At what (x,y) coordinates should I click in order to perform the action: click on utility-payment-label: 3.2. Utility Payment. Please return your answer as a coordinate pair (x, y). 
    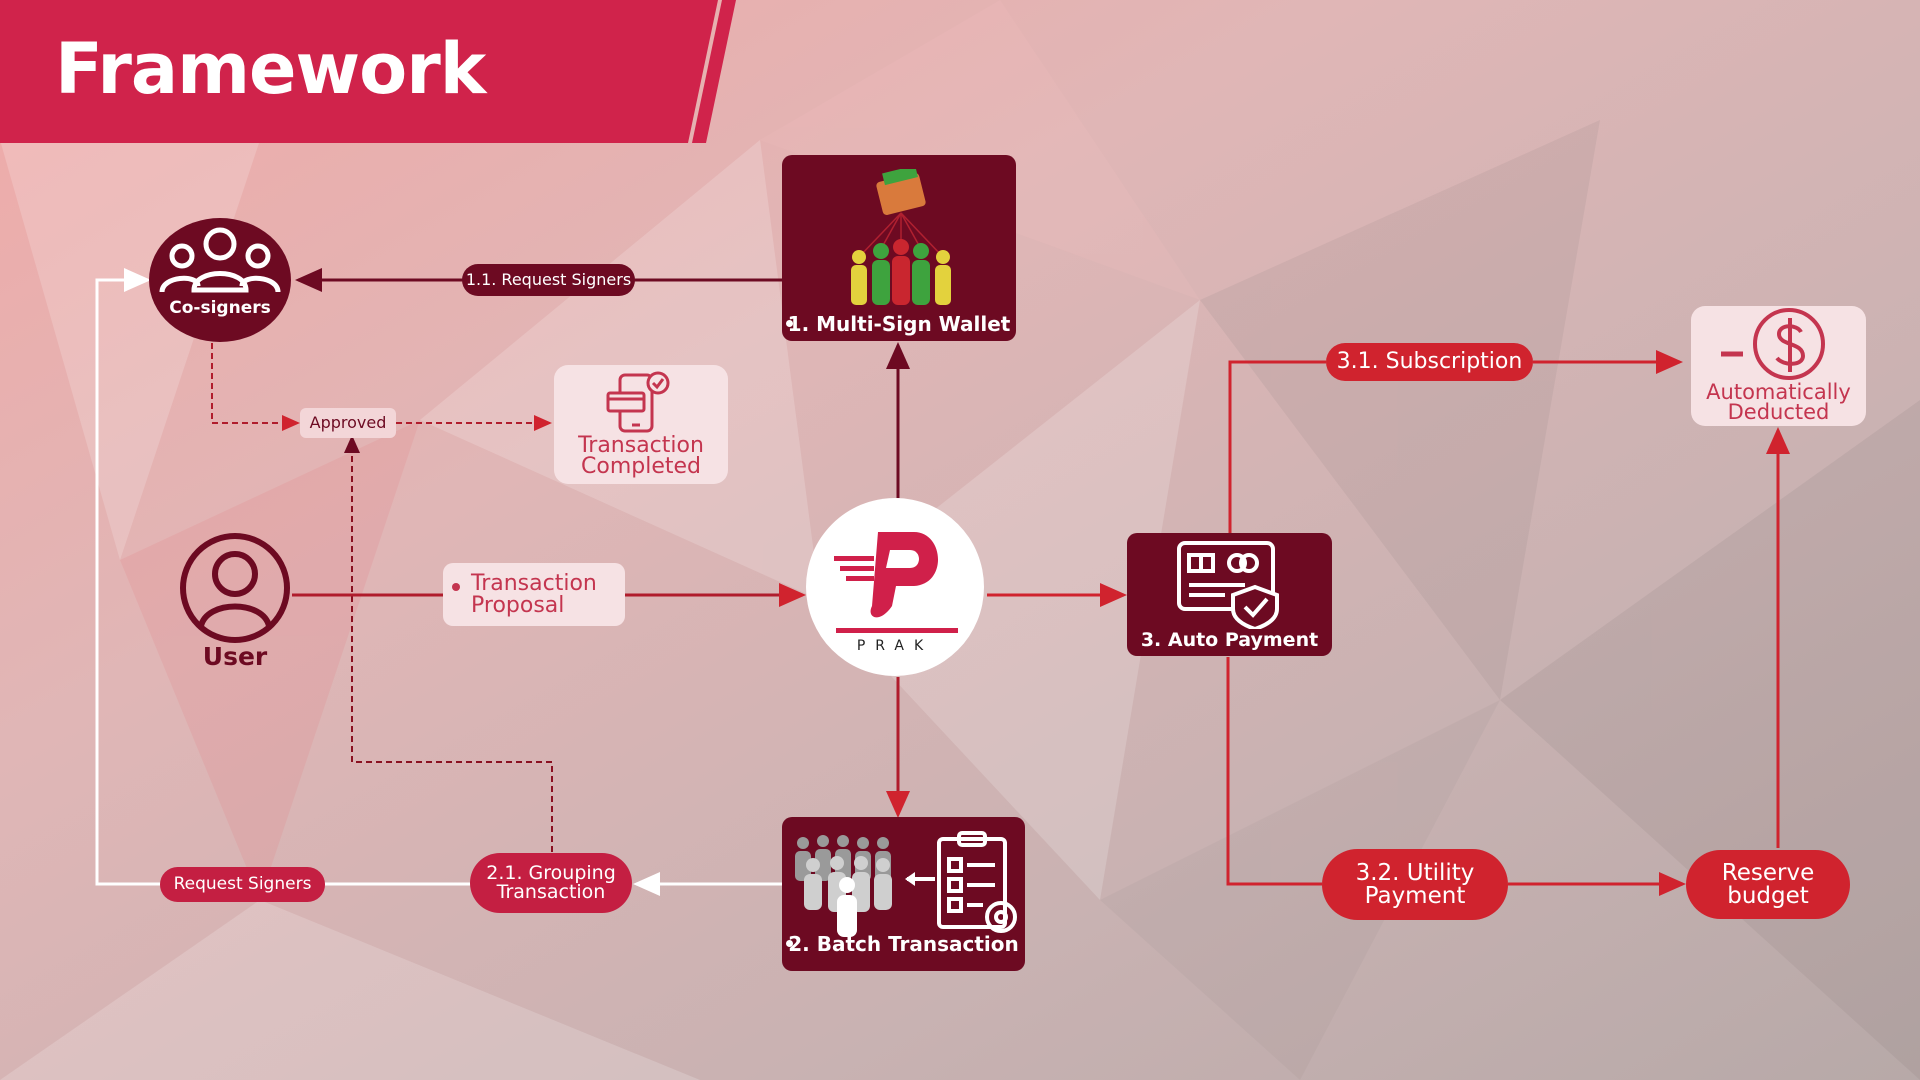
    Looking at the image, I should click on (1415, 884).